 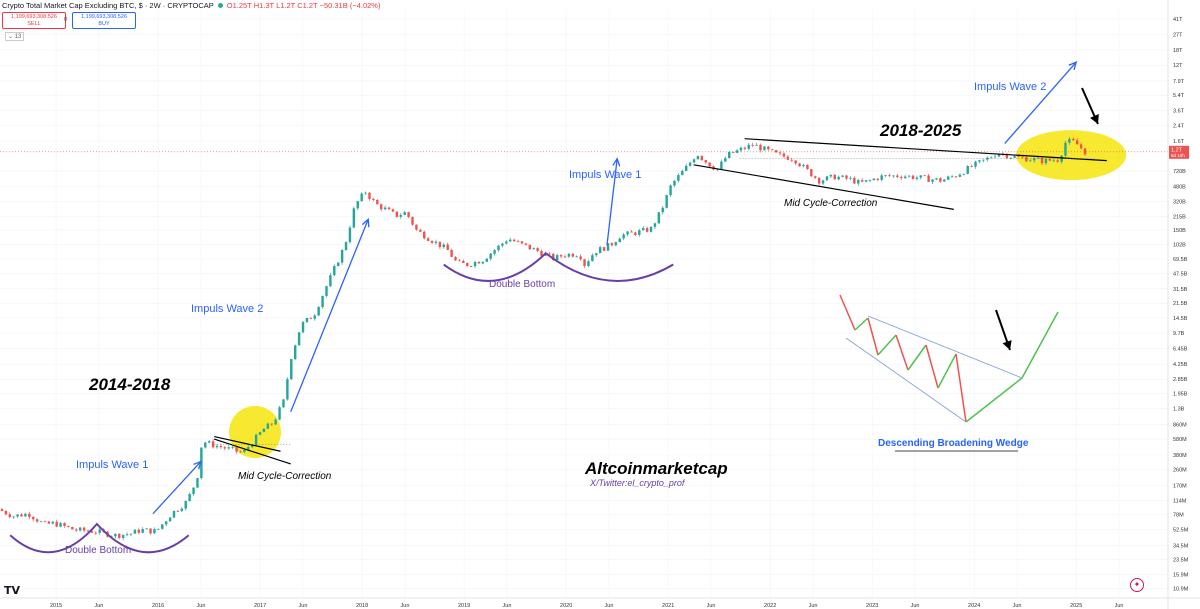 I want to click on volume-toggle: ⌄ 13, so click(x=15, y=36).